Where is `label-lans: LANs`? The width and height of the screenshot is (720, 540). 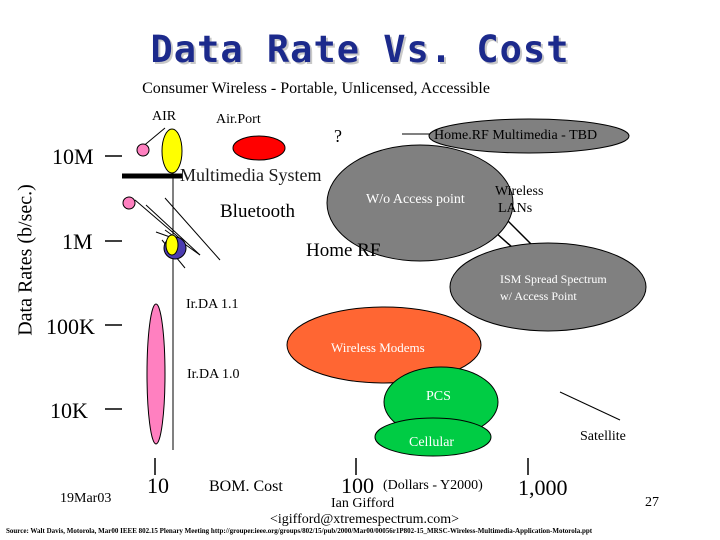 label-lans: LANs is located at coordinates (515, 208).